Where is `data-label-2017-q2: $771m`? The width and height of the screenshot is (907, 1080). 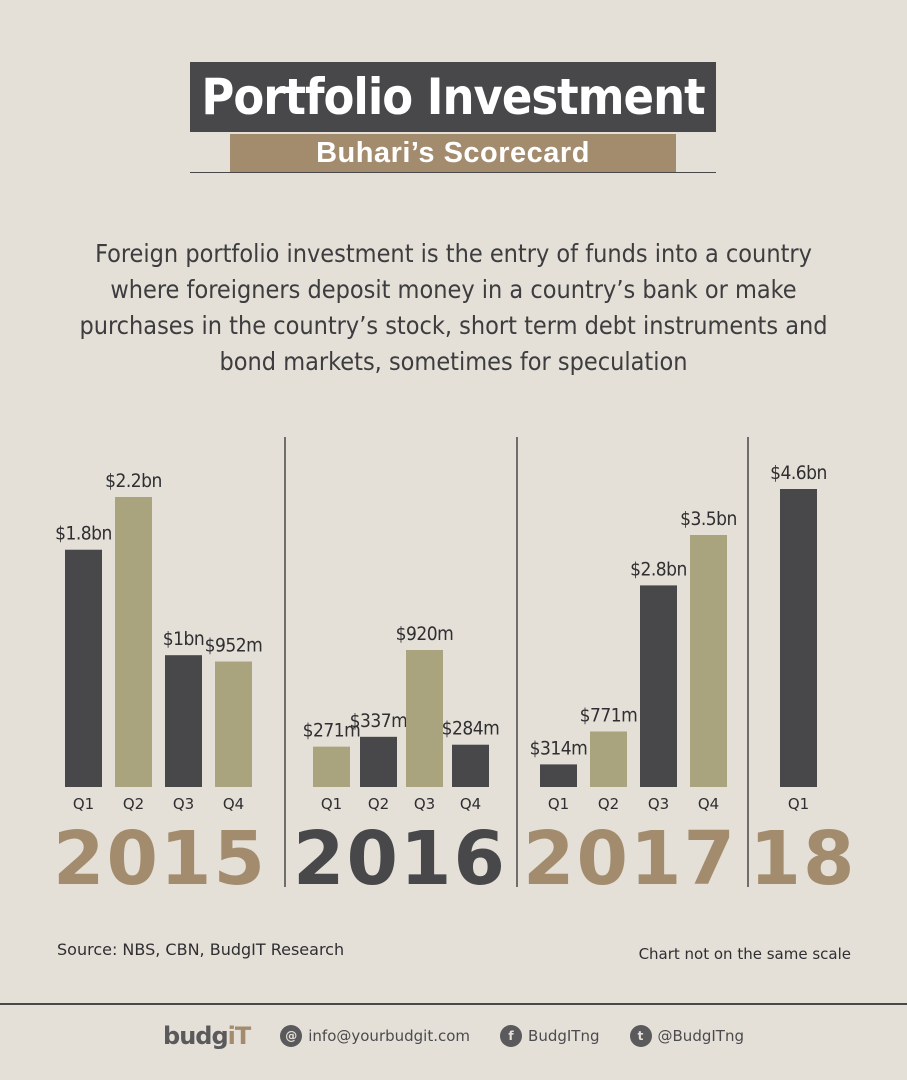
data-label-2017-q2: $771m is located at coordinates (609, 715).